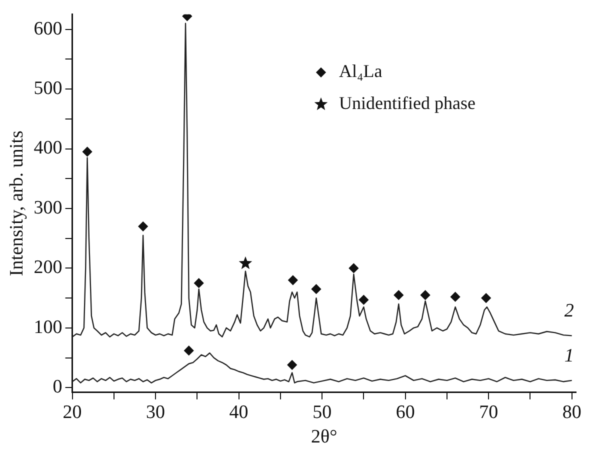 The image size is (592, 451). What do you see at coordinates (405, 412) in the screenshot?
I see `x-tick-label: 60` at bounding box center [405, 412].